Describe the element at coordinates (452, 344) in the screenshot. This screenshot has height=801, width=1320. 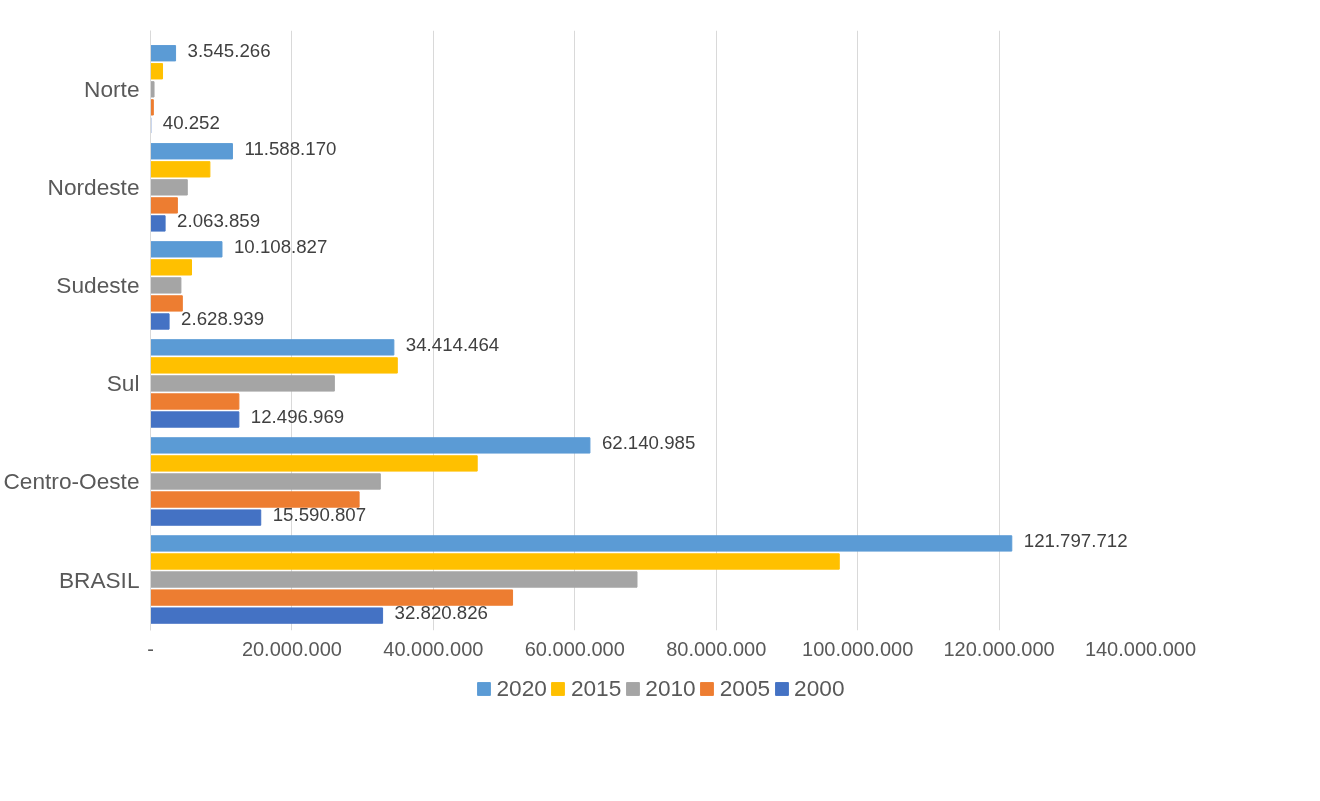
I see `data-label: 34.414.464` at that location.